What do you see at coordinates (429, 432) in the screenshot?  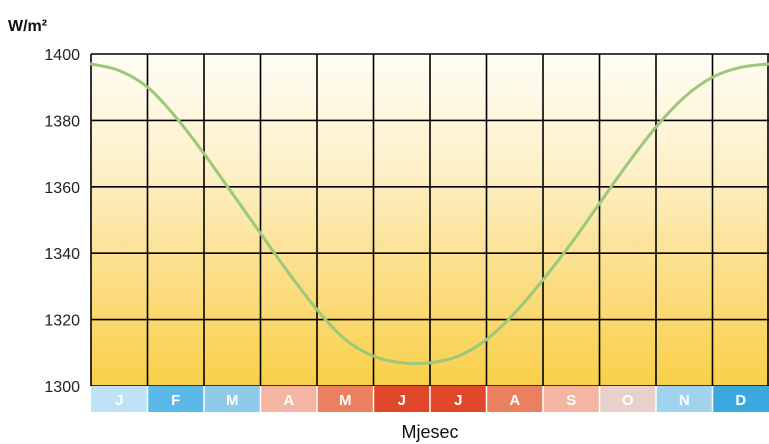 I see `x-axis-title: Mjesec` at bounding box center [429, 432].